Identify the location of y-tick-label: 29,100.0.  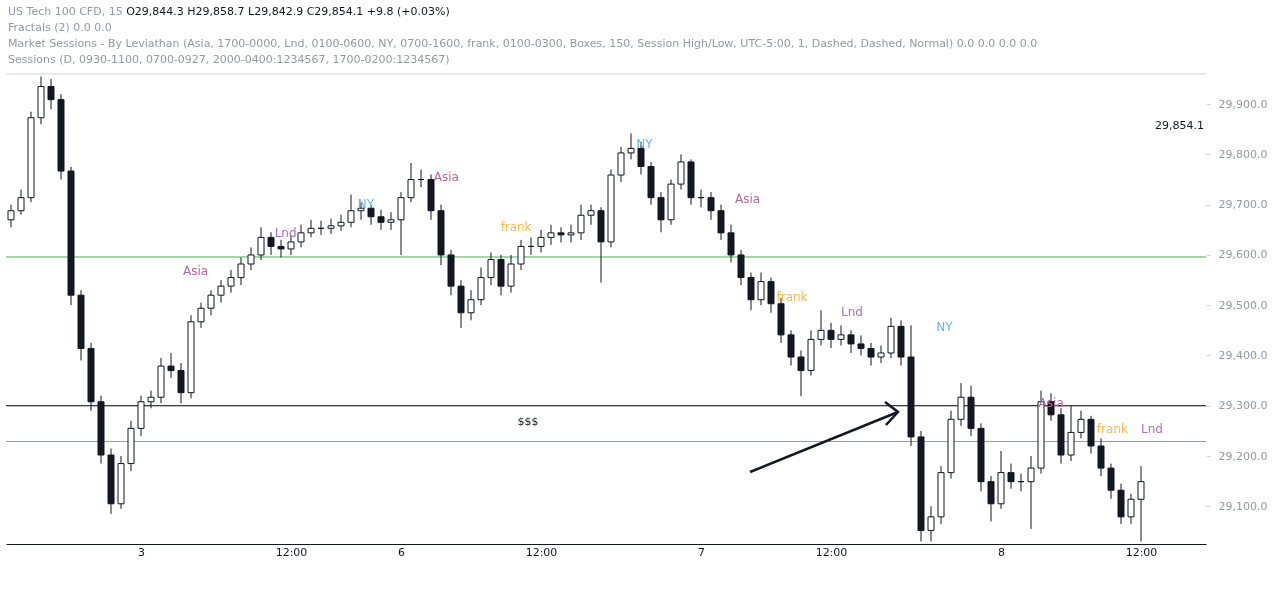
(1243, 506).